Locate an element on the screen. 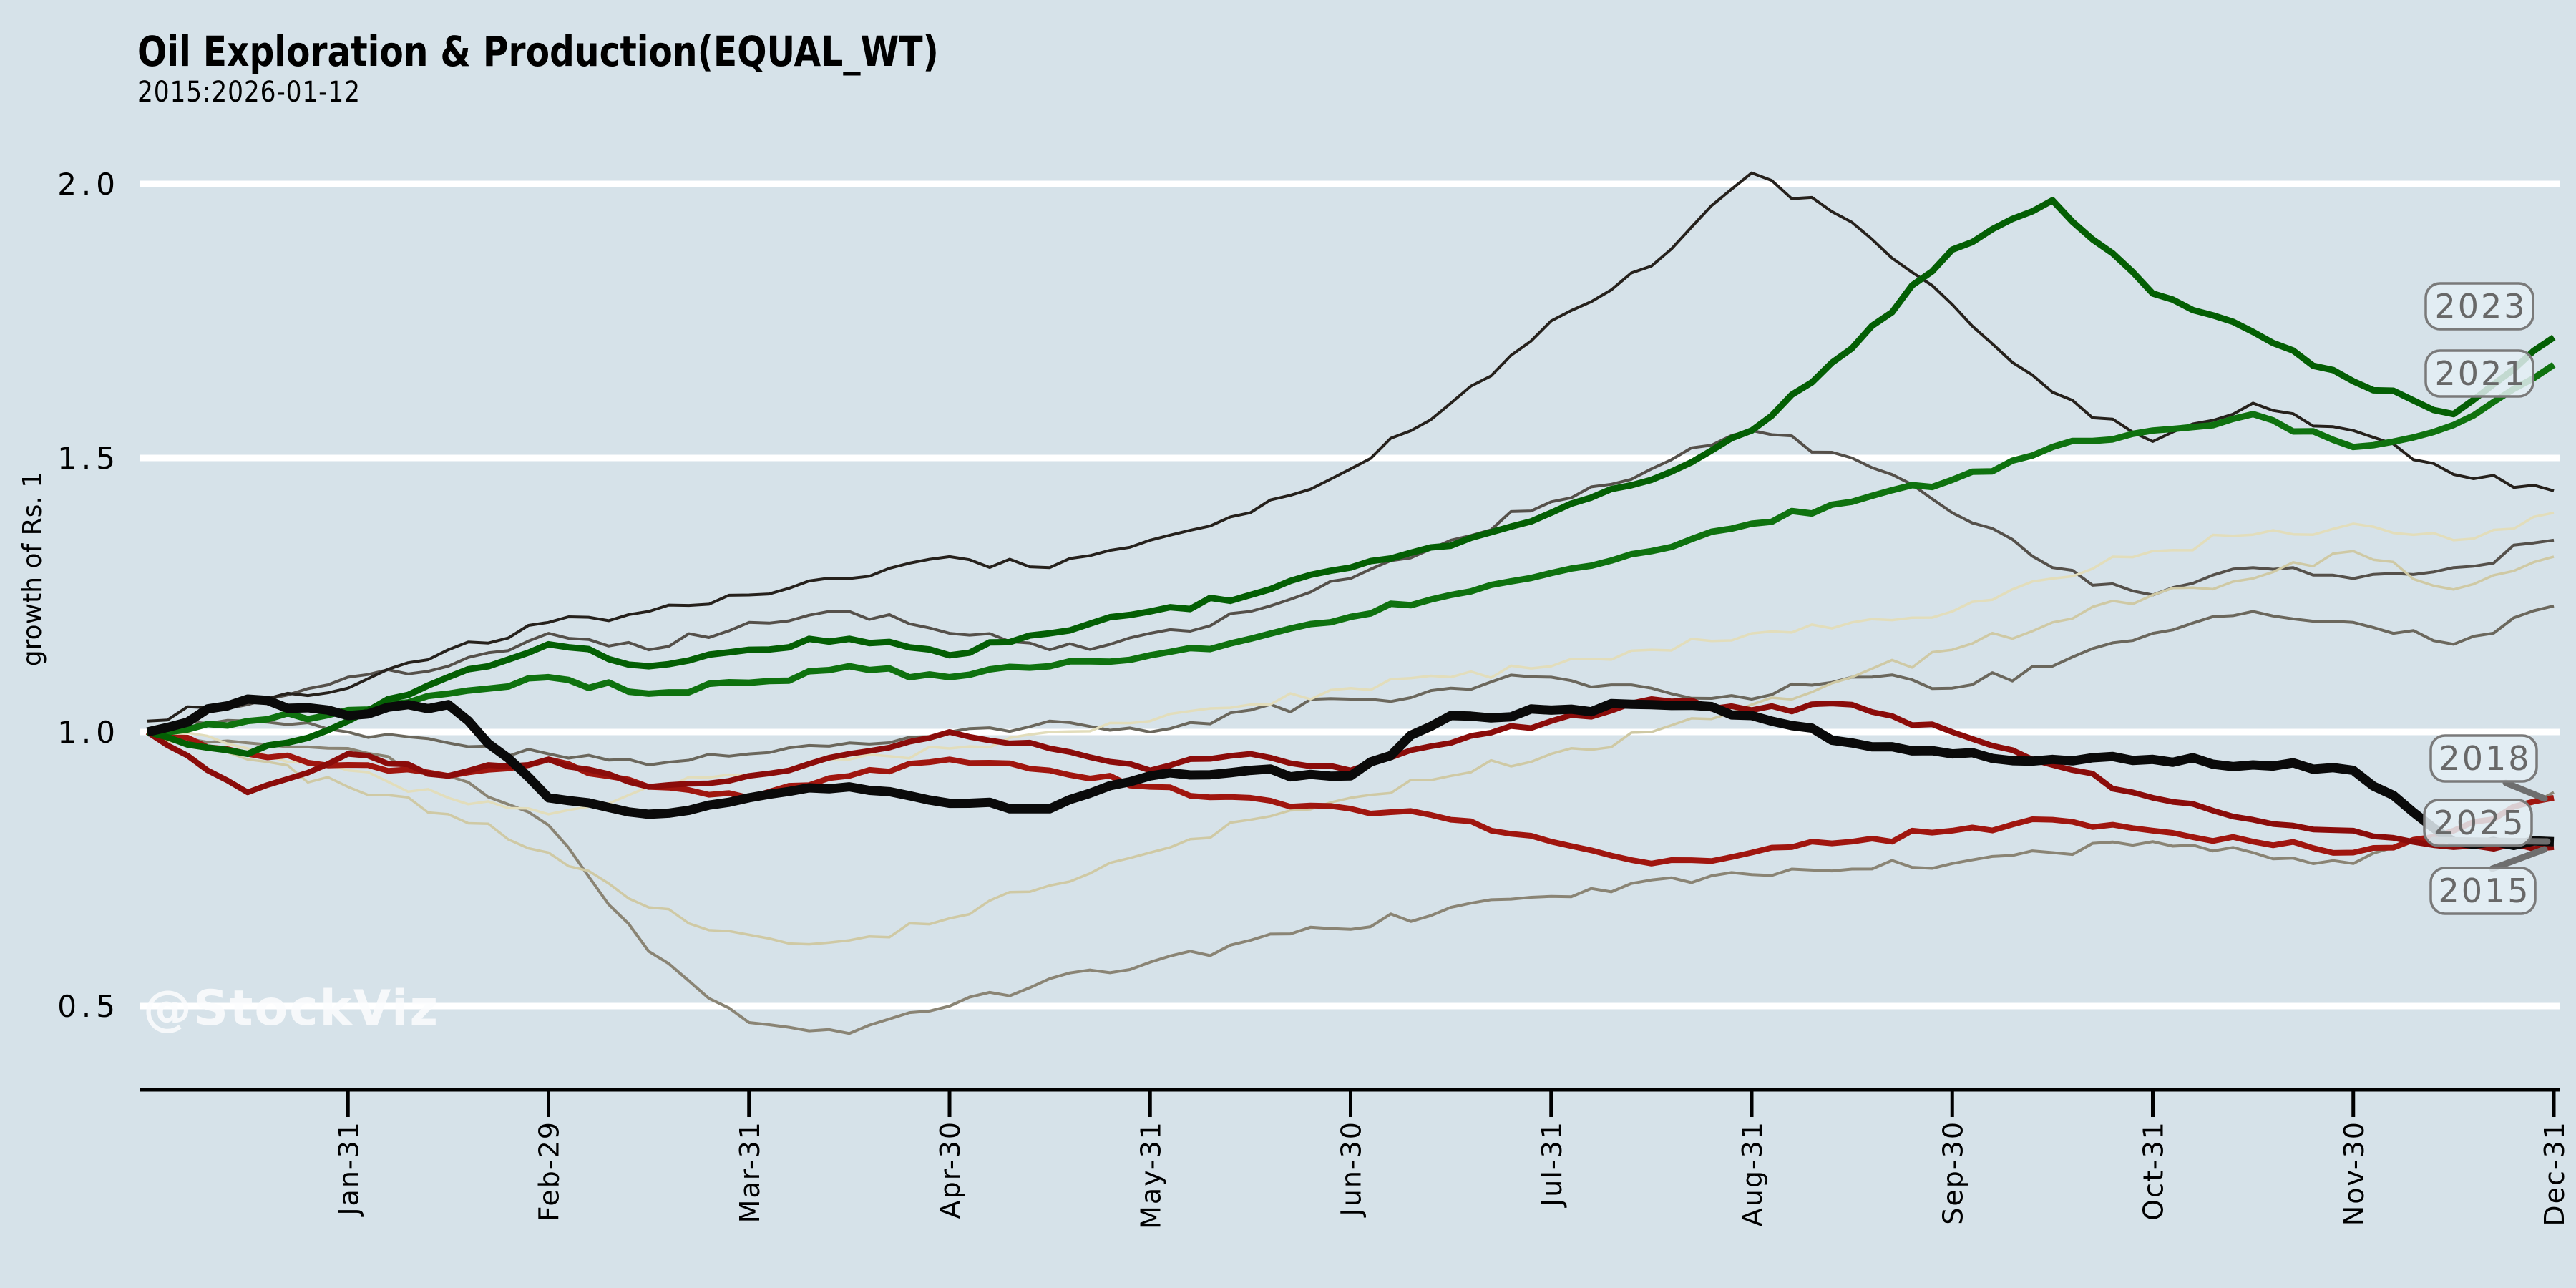 The width and height of the screenshot is (2576, 1288). callout-label-2023: 2023 is located at coordinates (2480, 306).